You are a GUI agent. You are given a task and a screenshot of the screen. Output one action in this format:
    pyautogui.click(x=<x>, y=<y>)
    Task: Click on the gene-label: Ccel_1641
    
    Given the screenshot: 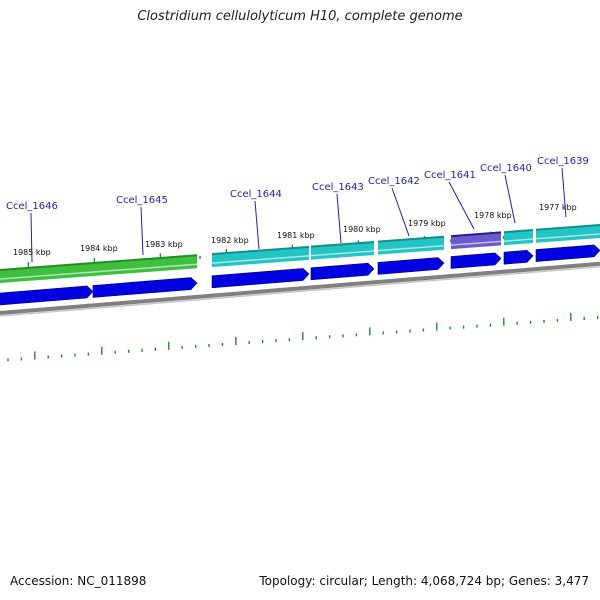 What is the action you would take?
    pyautogui.click(x=450, y=175)
    